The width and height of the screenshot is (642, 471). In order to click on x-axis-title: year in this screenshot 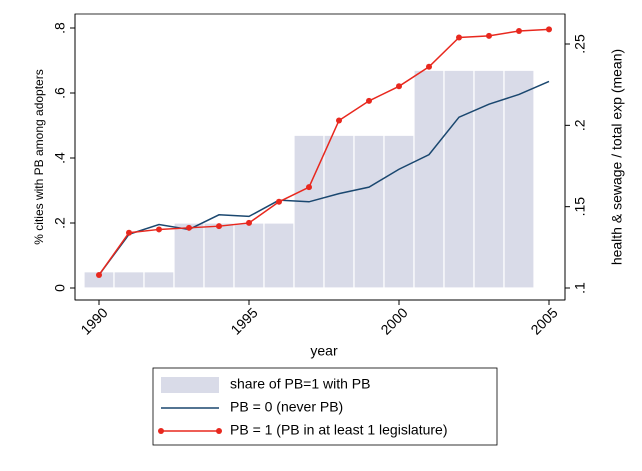, I will do `click(324, 351)`.